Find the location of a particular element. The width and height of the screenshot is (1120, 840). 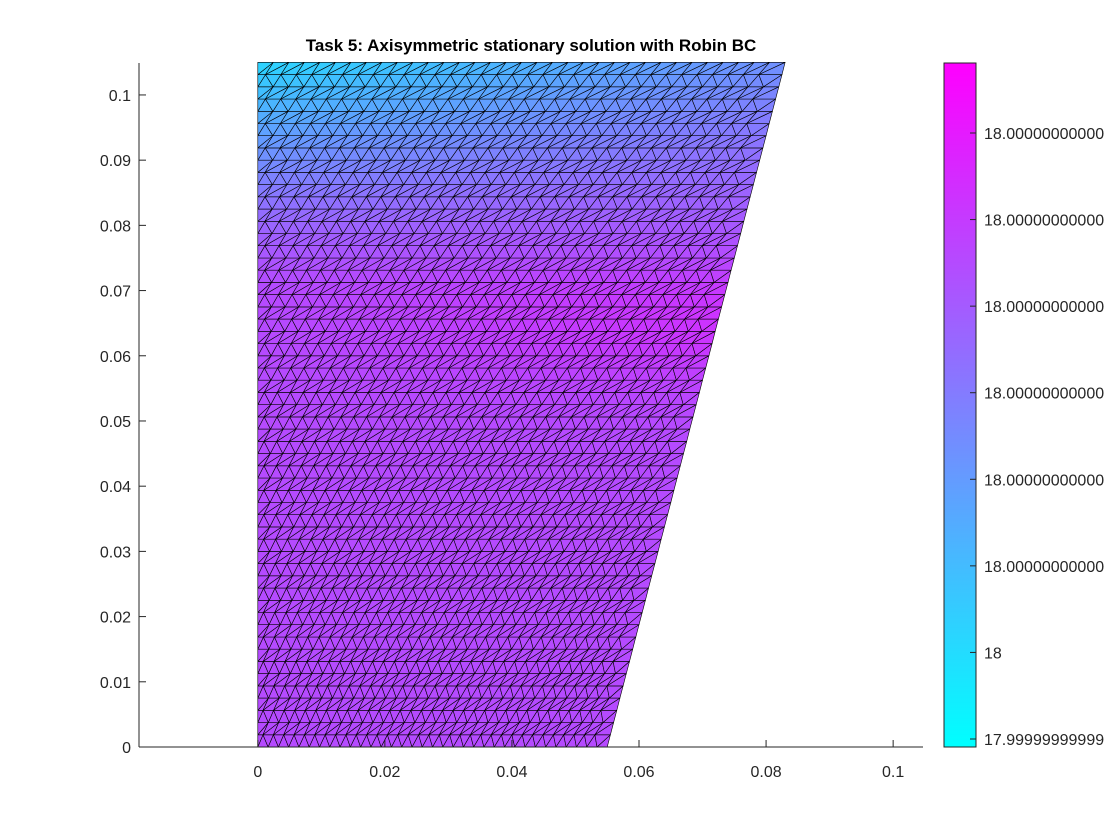

y-tick-label: 0.04 is located at coordinates (115, 487).